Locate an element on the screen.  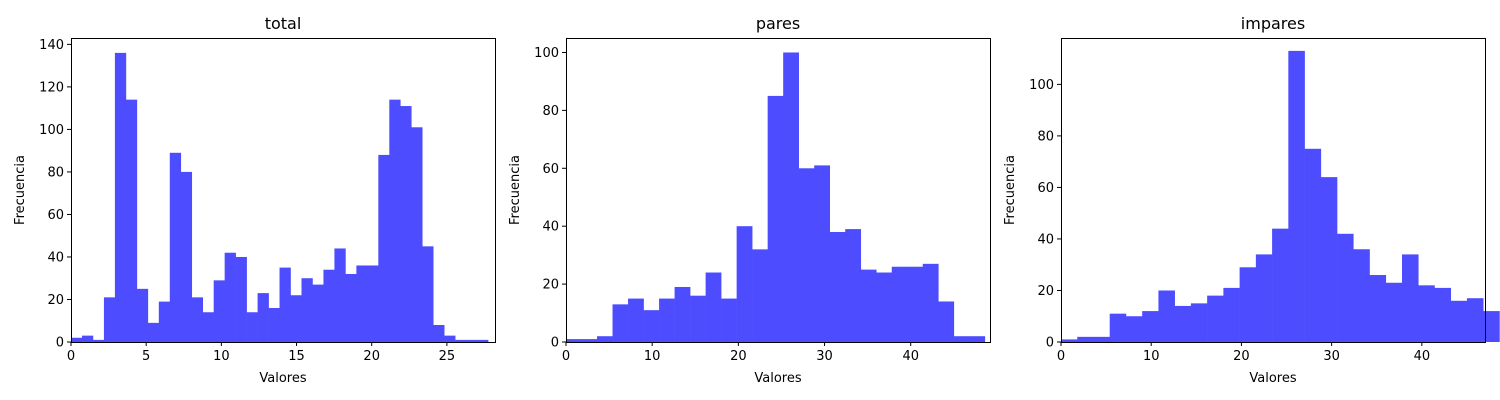
chart-title: impares is located at coordinates (1273, 23).